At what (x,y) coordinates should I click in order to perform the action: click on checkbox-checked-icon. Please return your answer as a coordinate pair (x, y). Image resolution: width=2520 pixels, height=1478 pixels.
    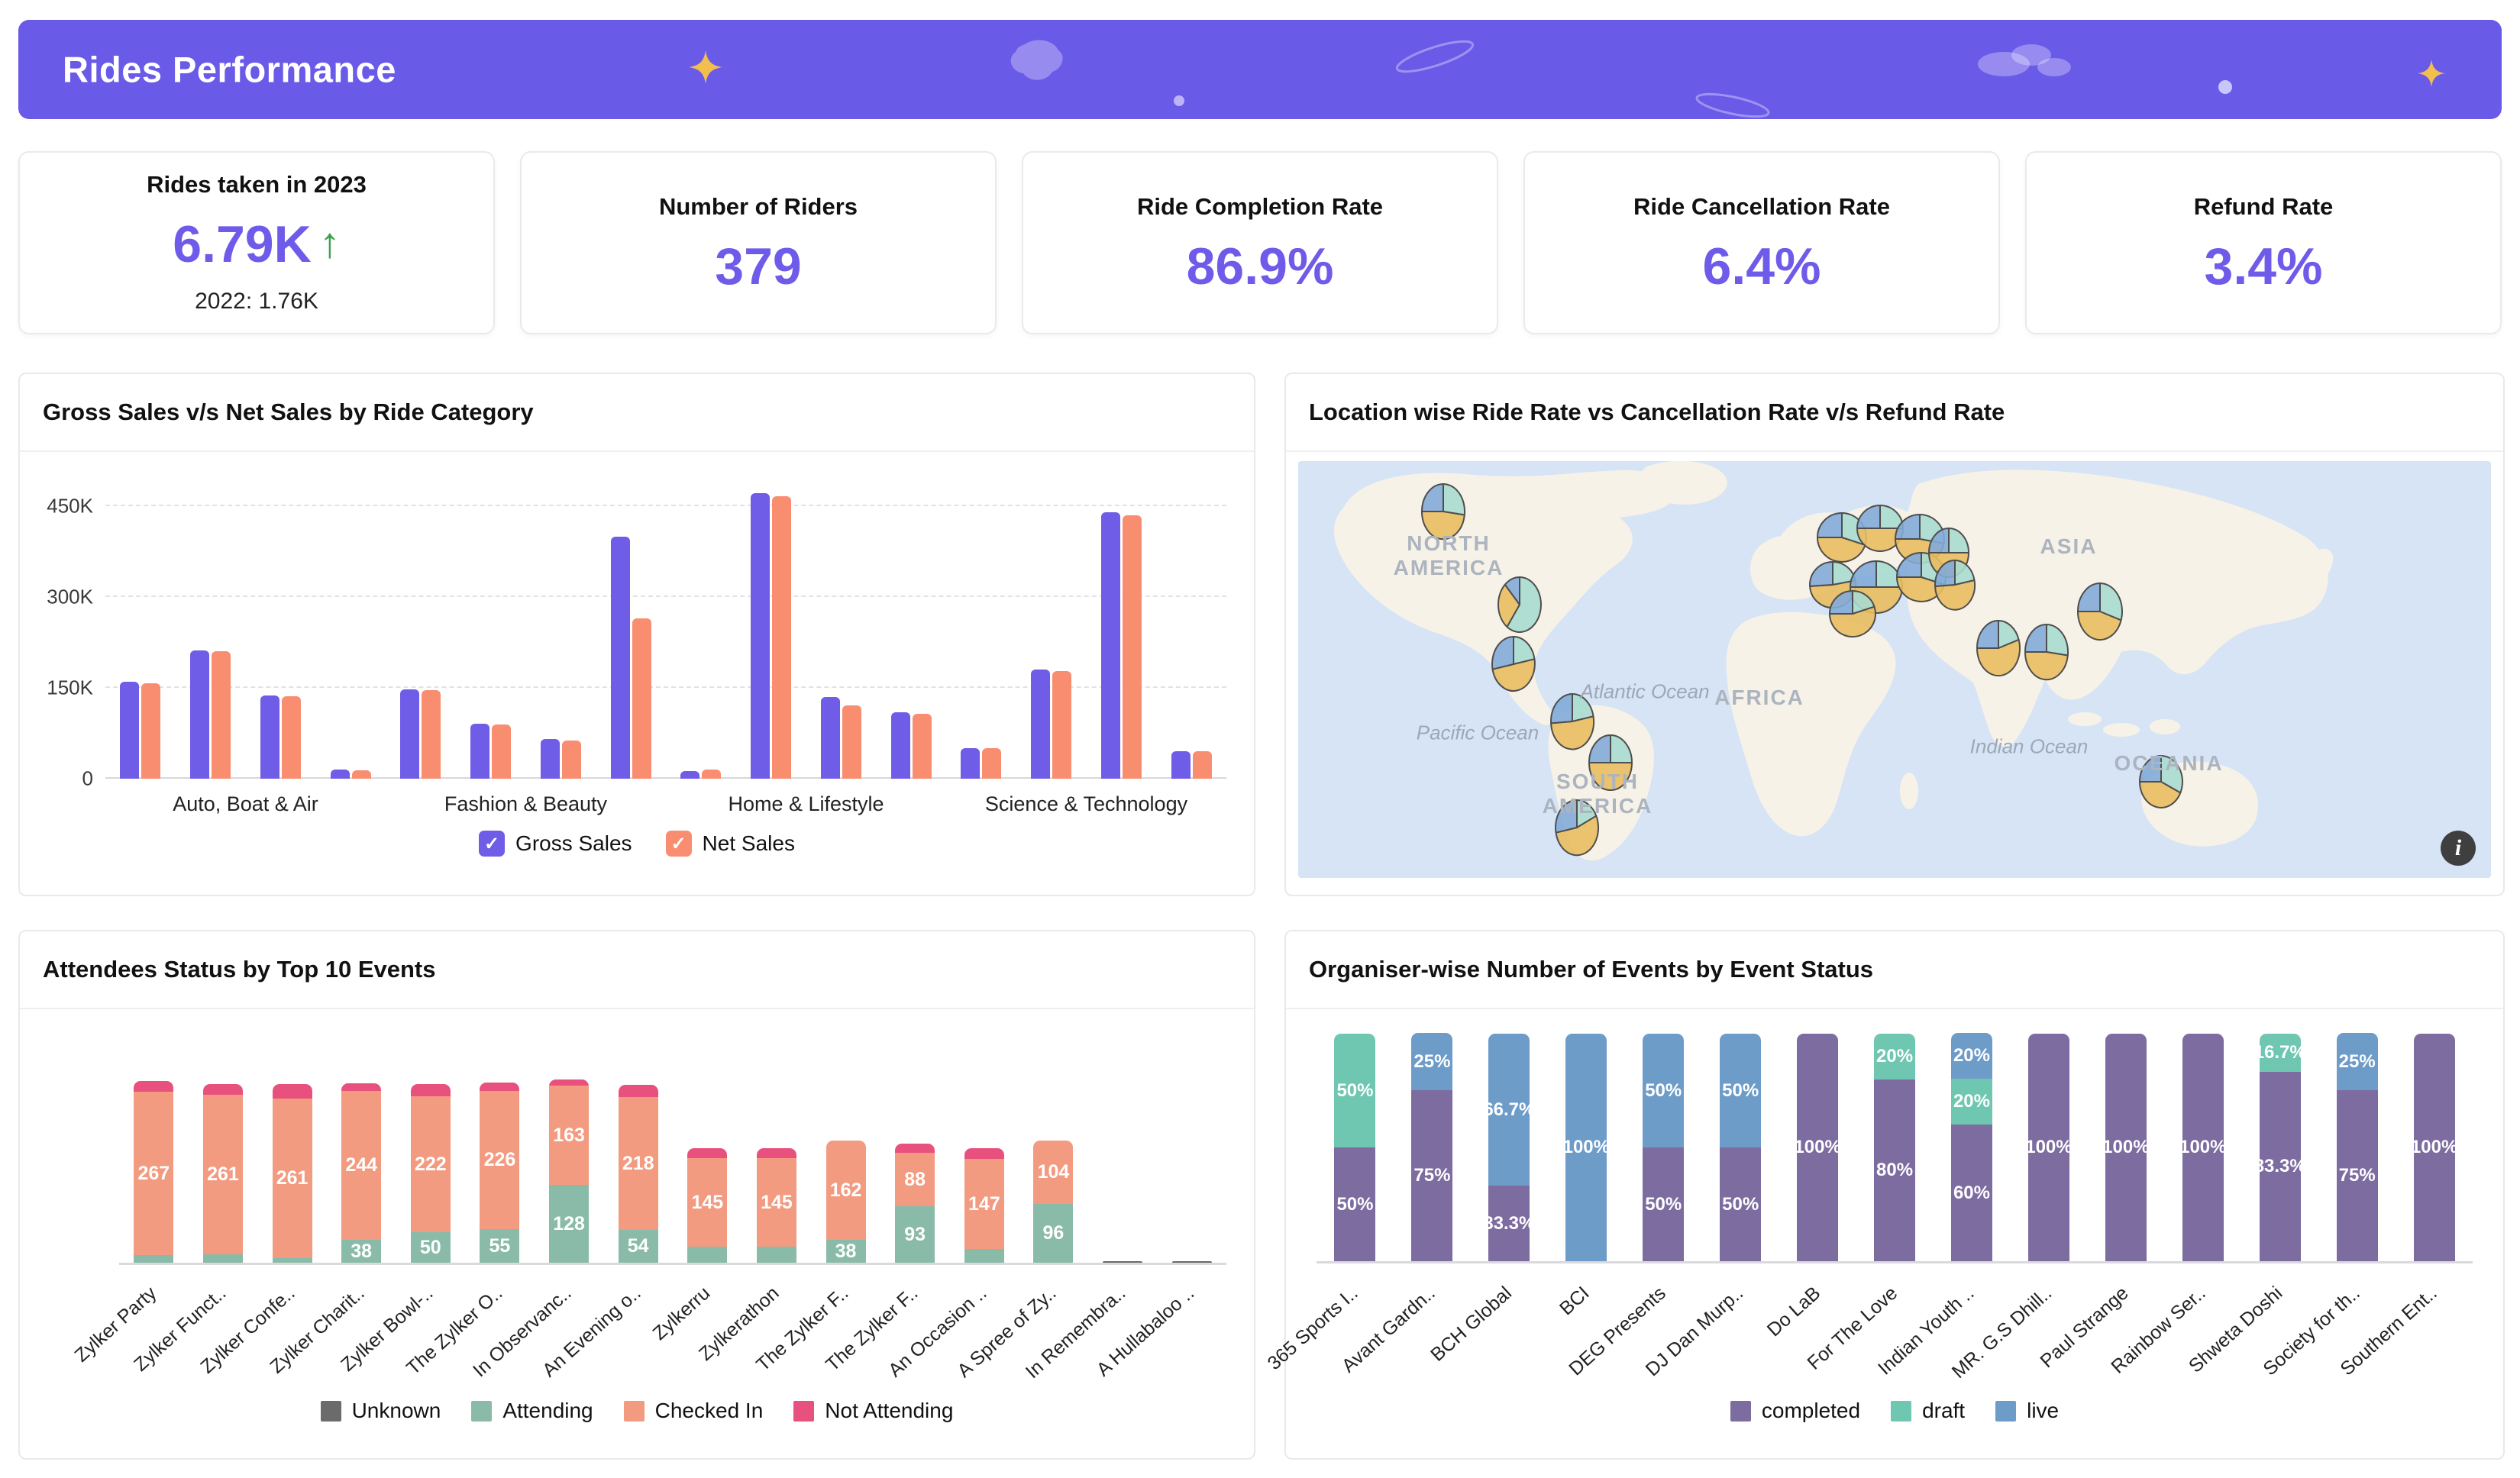
    Looking at the image, I should click on (679, 844).